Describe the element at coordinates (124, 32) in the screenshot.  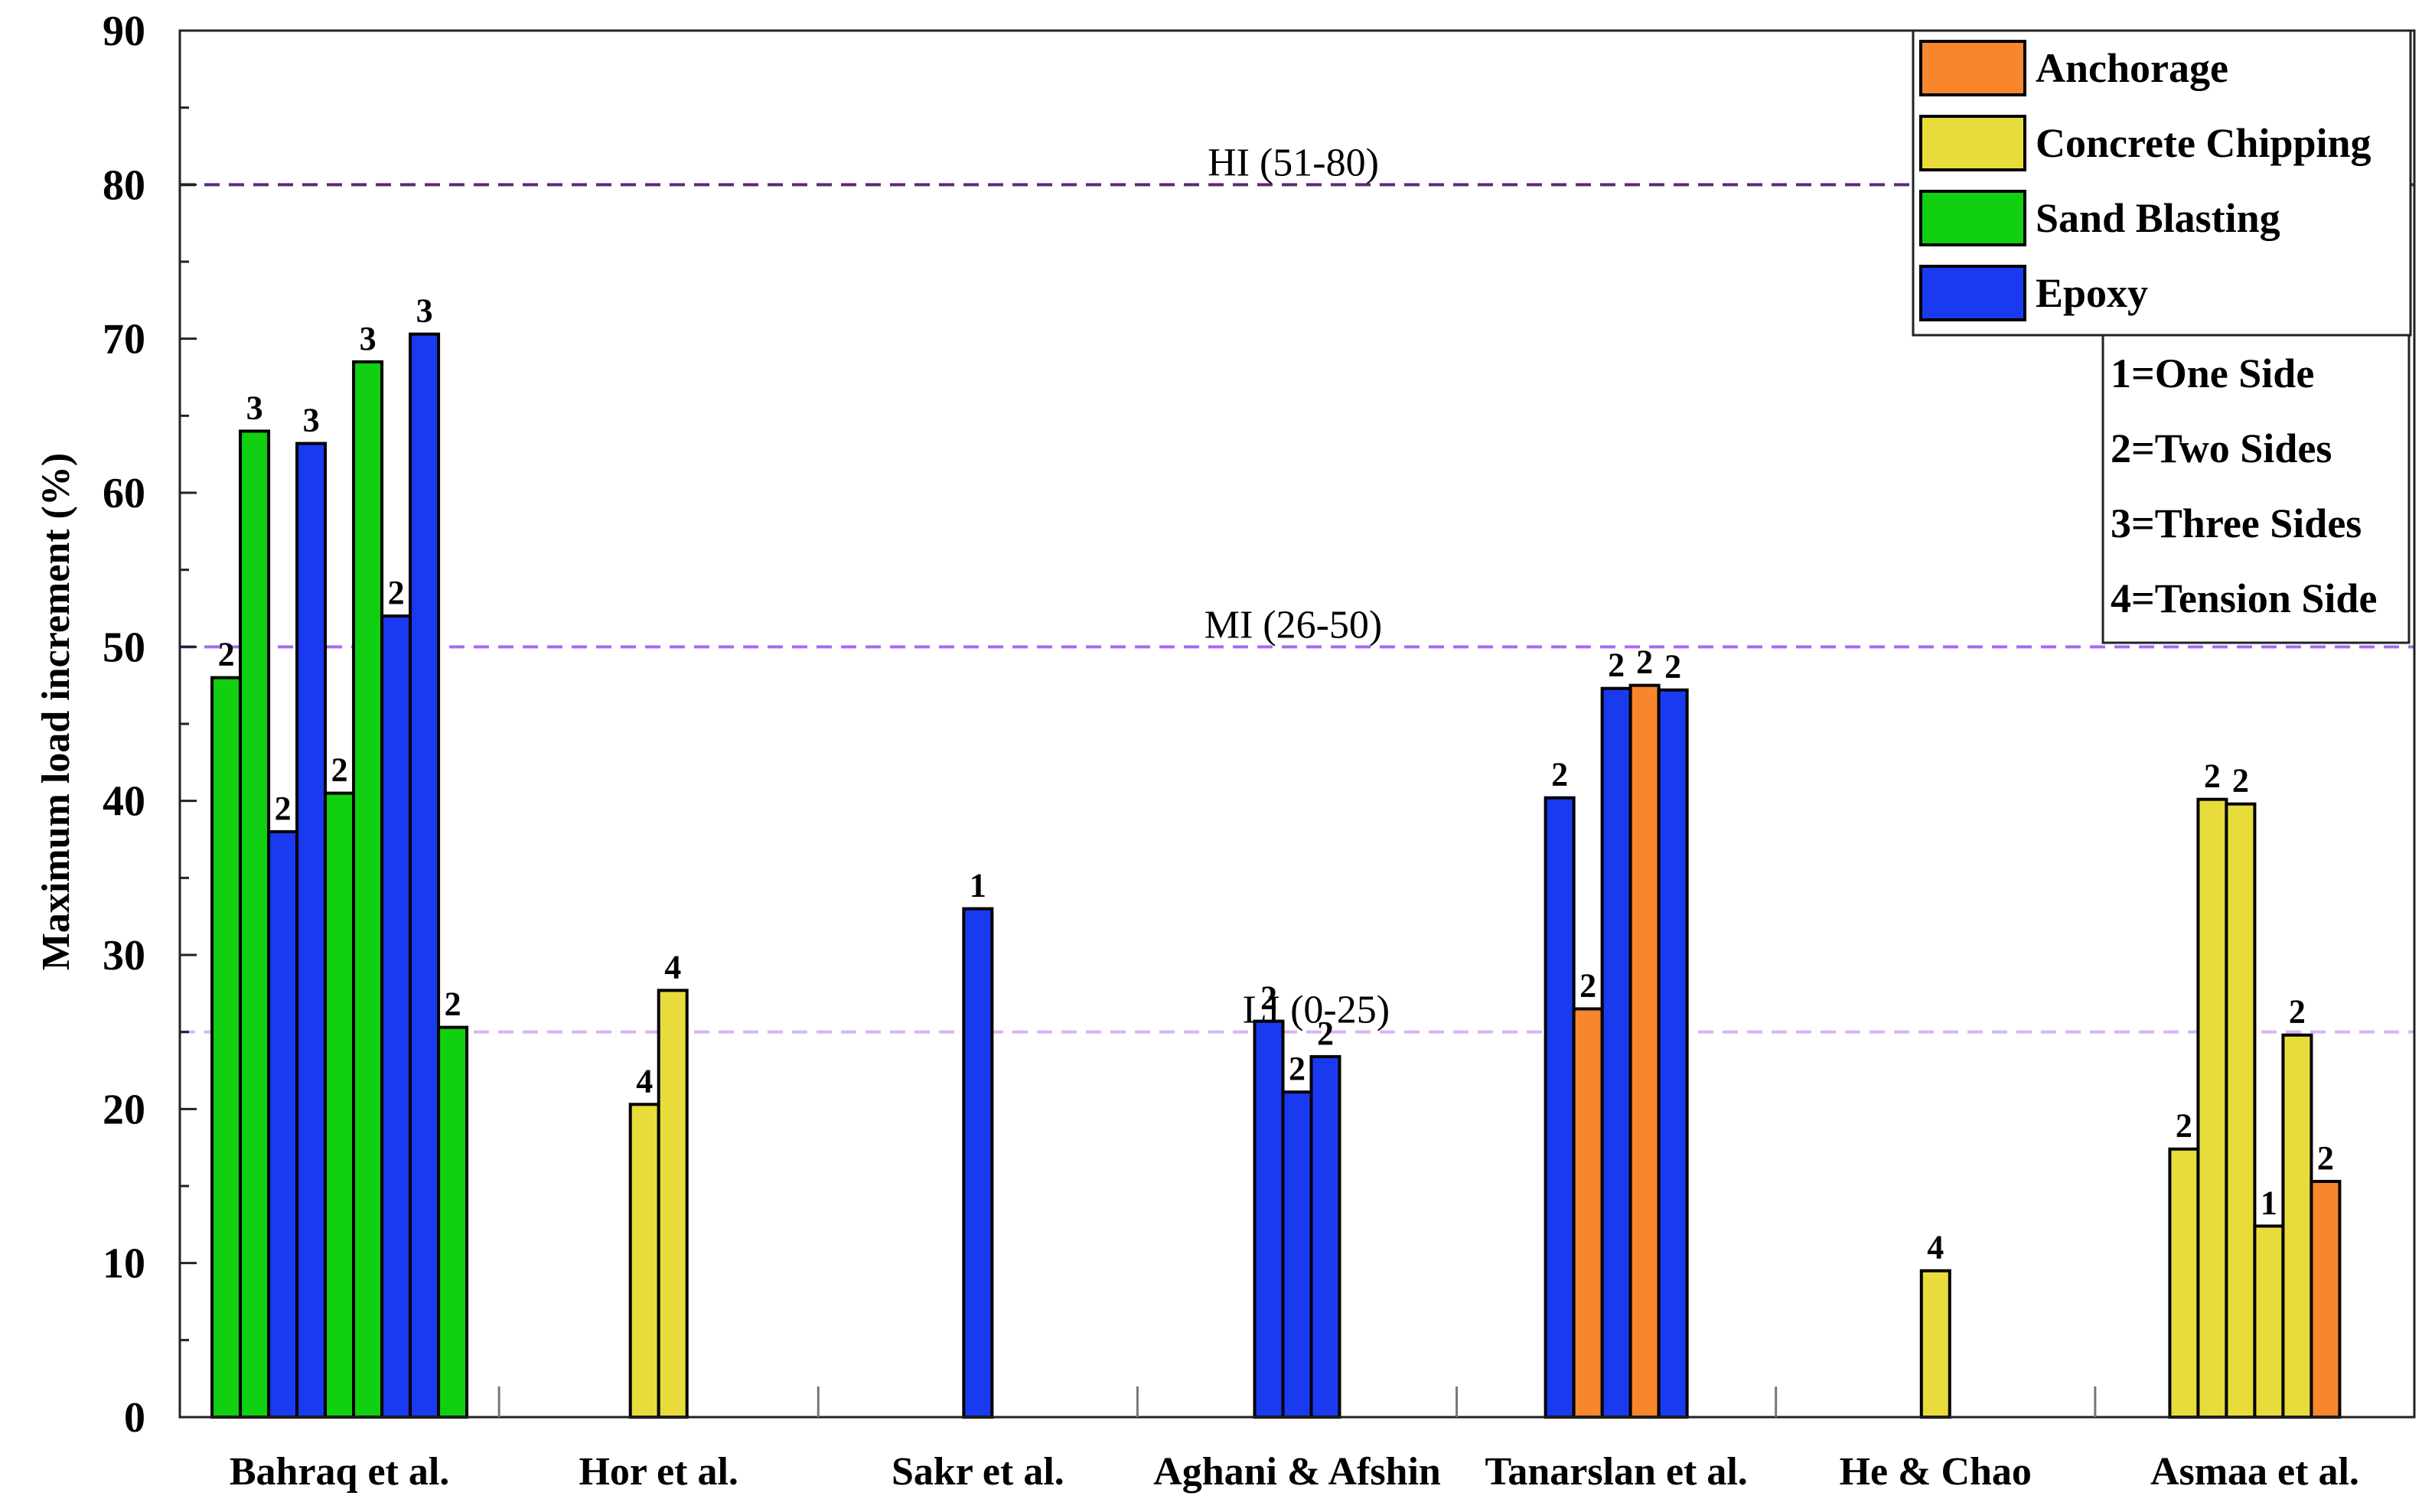
I see `y-tick-label: 90` at that location.